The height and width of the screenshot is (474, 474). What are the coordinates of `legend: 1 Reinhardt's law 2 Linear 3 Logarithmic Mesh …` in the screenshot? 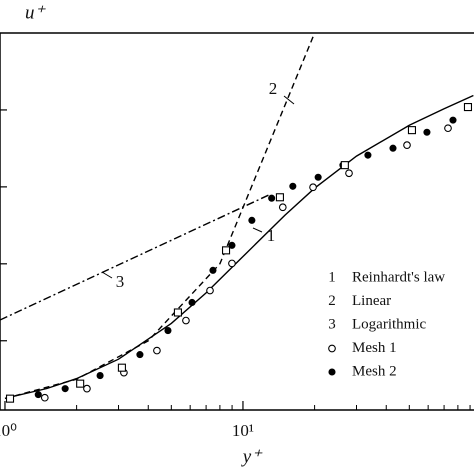 It's located at (386, 324).